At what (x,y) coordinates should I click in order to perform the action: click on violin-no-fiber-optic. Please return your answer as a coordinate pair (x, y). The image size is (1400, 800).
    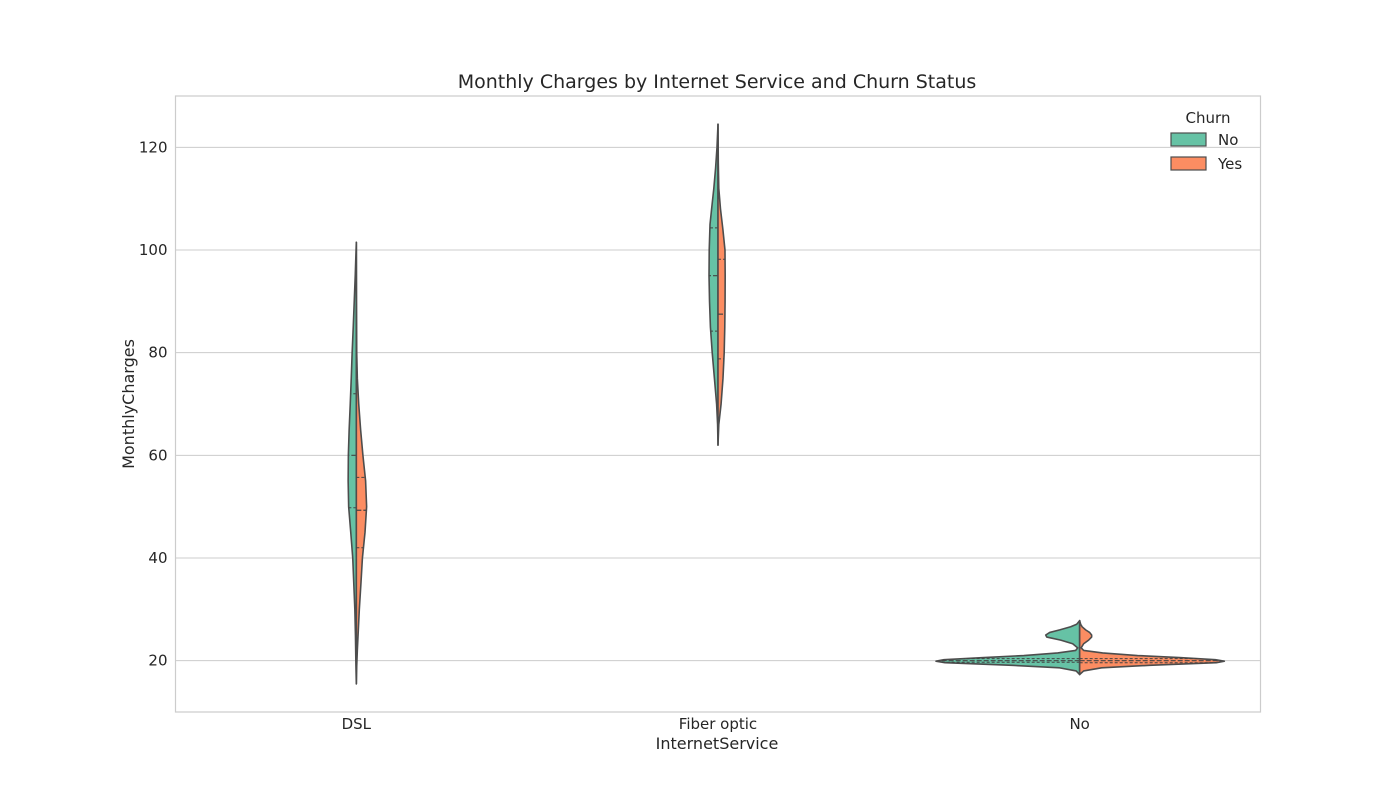
    Looking at the image, I should click on (713, 284).